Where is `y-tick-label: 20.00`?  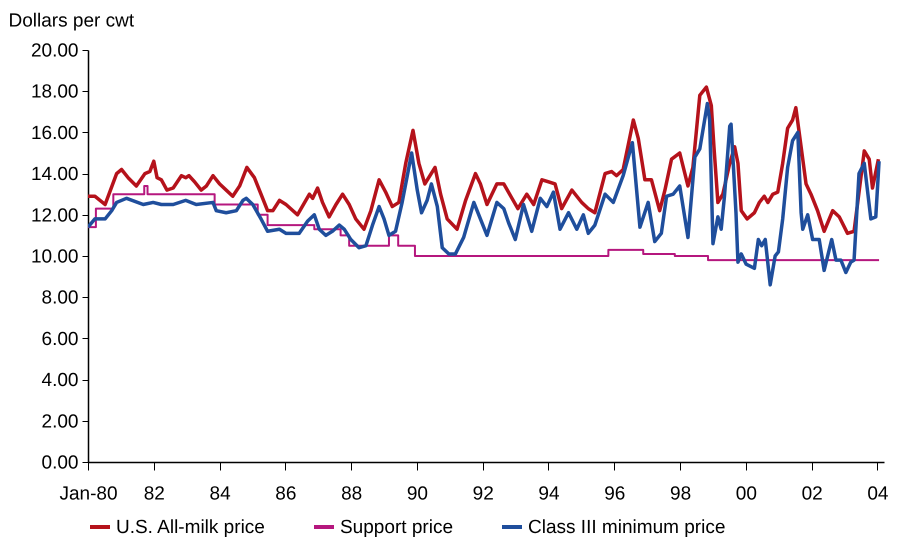 y-tick-label: 20.00 is located at coordinates (54, 51).